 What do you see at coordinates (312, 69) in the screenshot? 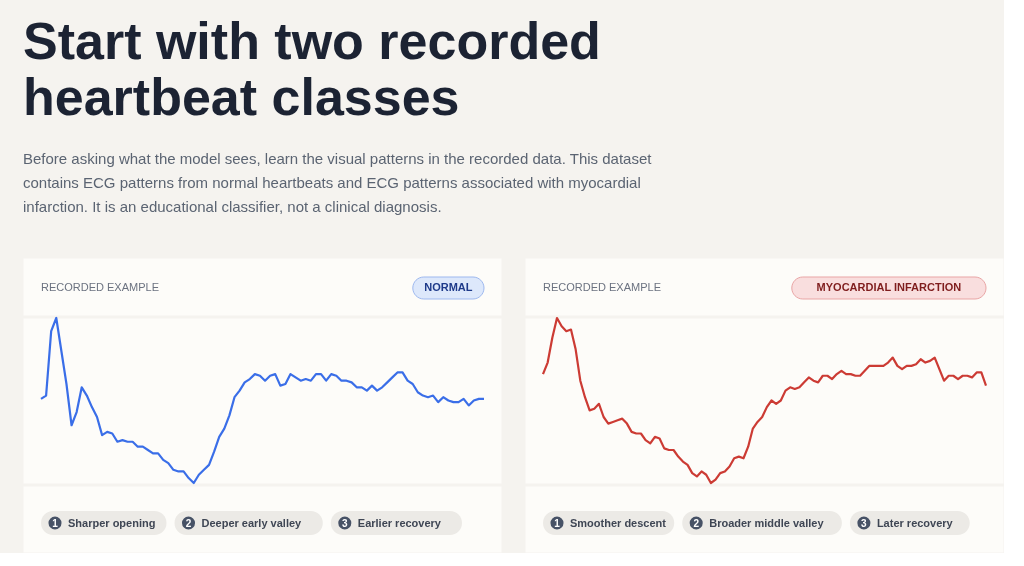
I see `text: Start with two recorded heartbeat classes` at bounding box center [312, 69].